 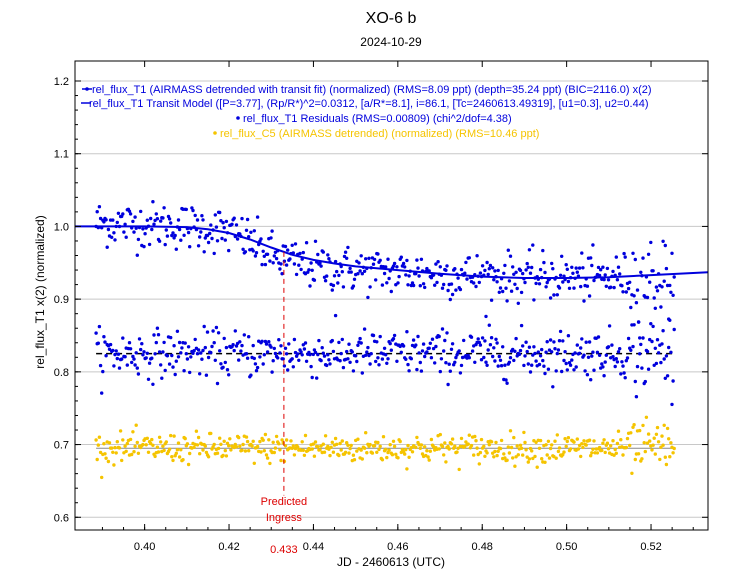 What do you see at coordinates (61, 518) in the screenshot?
I see `y-tick-label-0: 0.6` at bounding box center [61, 518].